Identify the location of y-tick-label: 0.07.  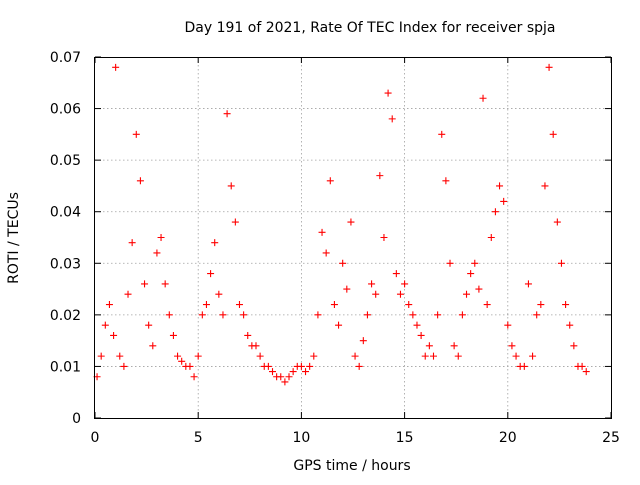
(65, 58).